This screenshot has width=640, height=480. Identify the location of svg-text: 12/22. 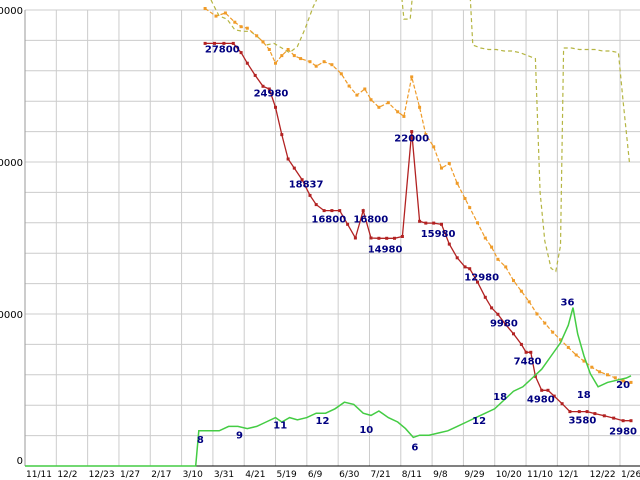
(603, 475).